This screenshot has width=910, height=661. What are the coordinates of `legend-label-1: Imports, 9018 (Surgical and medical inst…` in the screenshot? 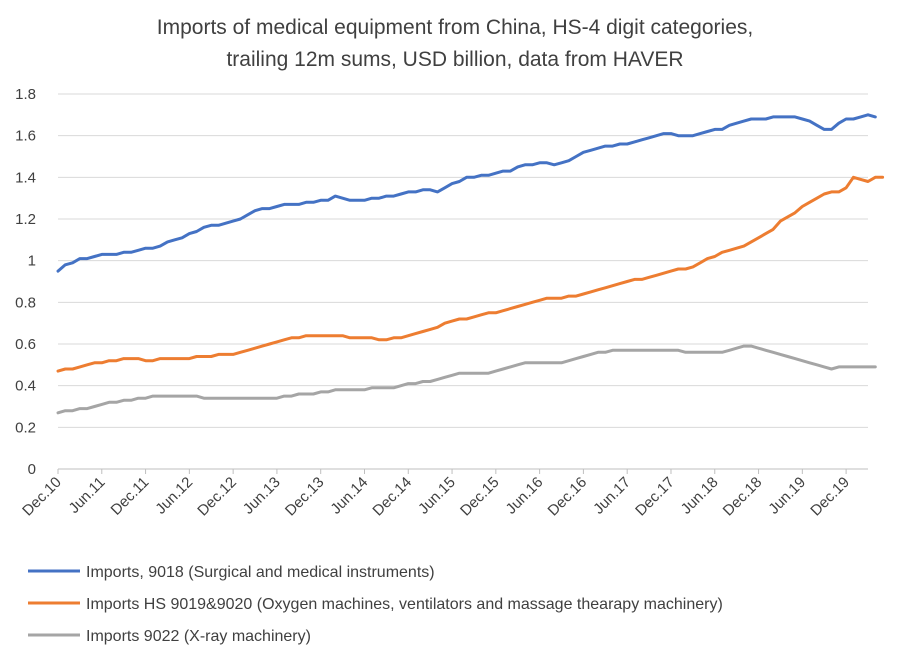 It's located at (260, 572).